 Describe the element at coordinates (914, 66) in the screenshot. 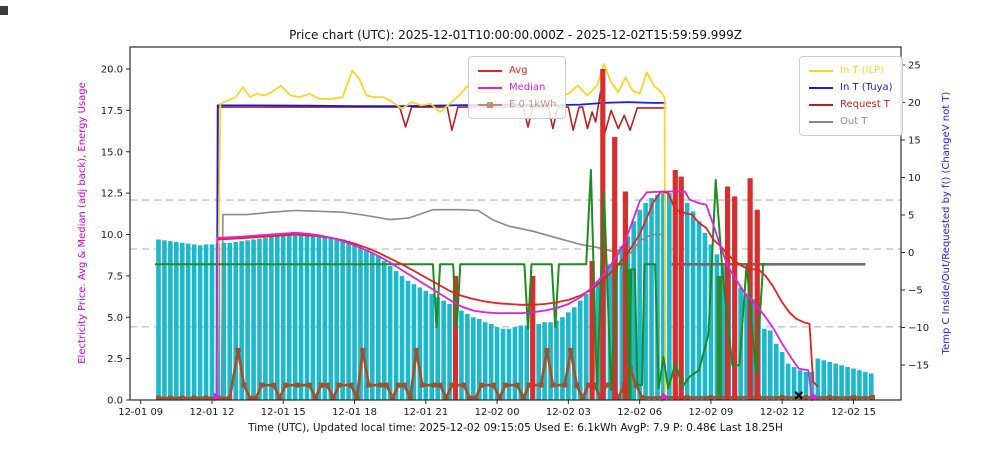

I see `y-right-tick-label: 25` at that location.